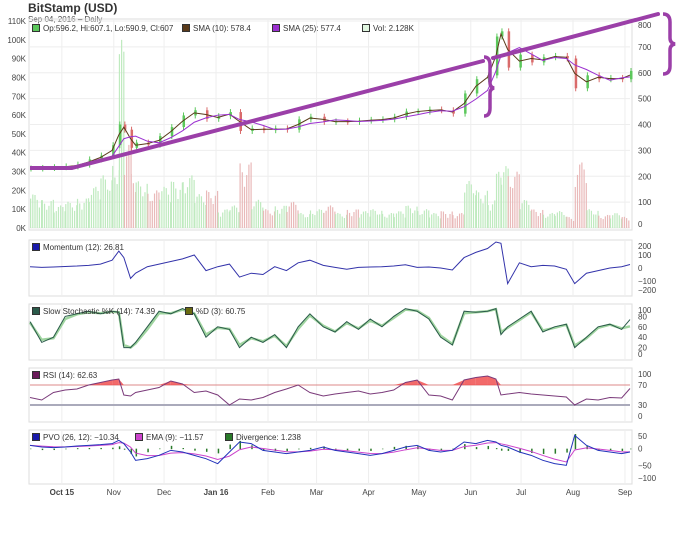  What do you see at coordinates (330, 328) in the screenshot?
I see `stoch-k-line` at bounding box center [330, 328].